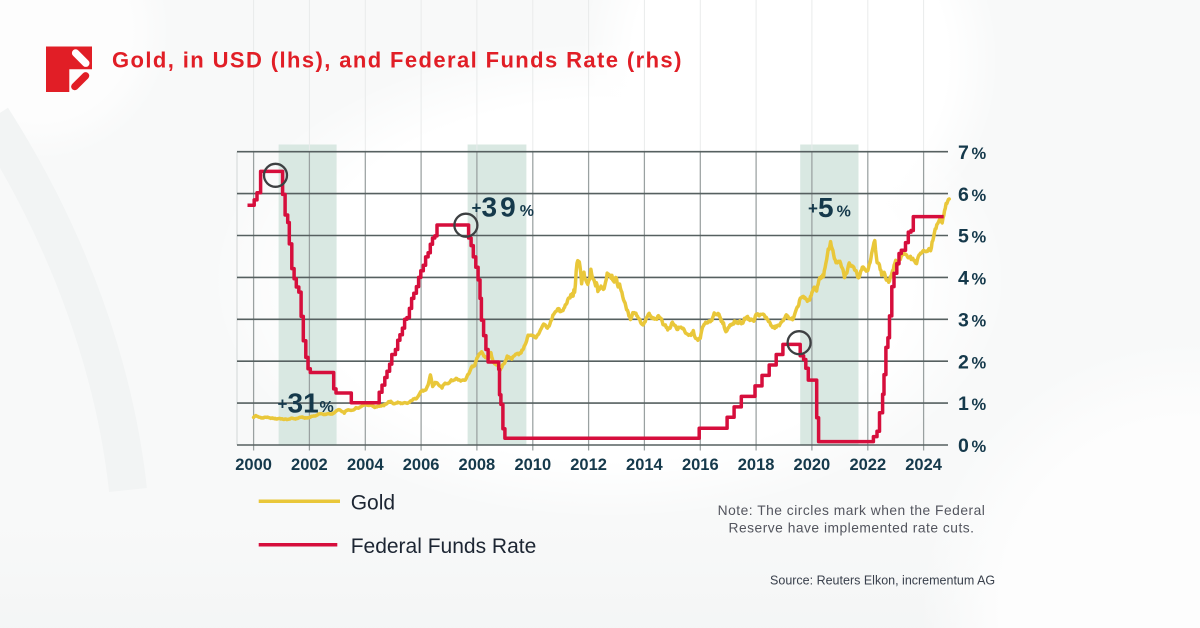  Describe the element at coordinates (756, 465) in the screenshot. I see `svg-text: 2018` at that location.